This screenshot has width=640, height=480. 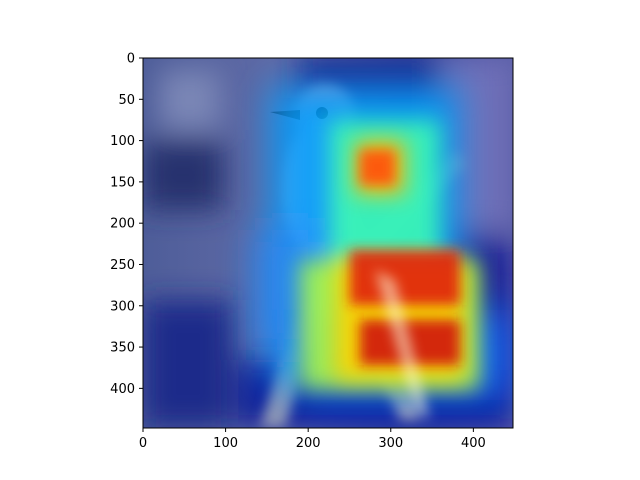 I want to click on y-tick-label: 250, so click(x=122, y=265).